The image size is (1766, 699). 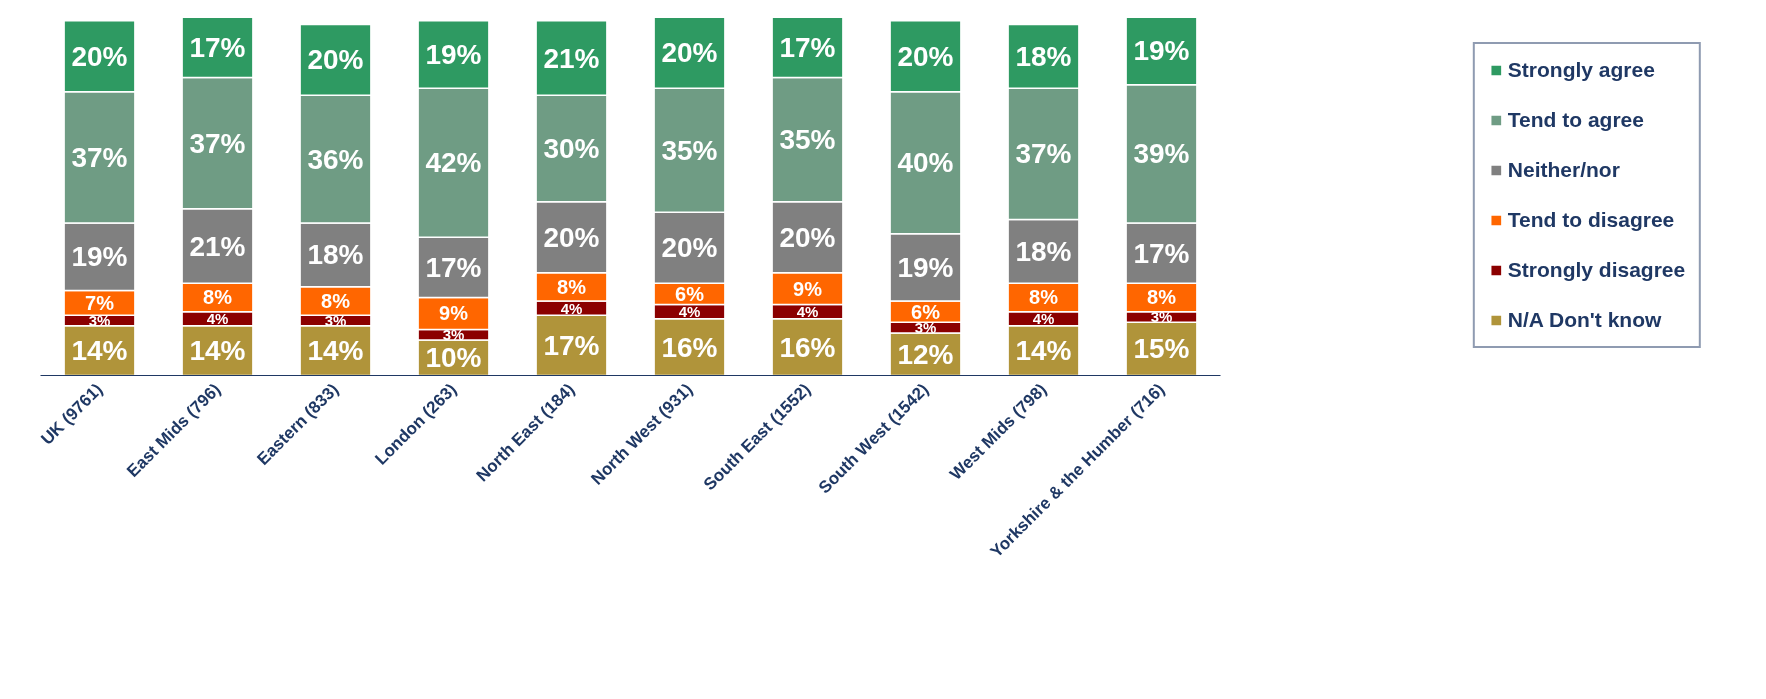 What do you see at coordinates (571, 149) in the screenshot?
I see `data-label: 30%` at bounding box center [571, 149].